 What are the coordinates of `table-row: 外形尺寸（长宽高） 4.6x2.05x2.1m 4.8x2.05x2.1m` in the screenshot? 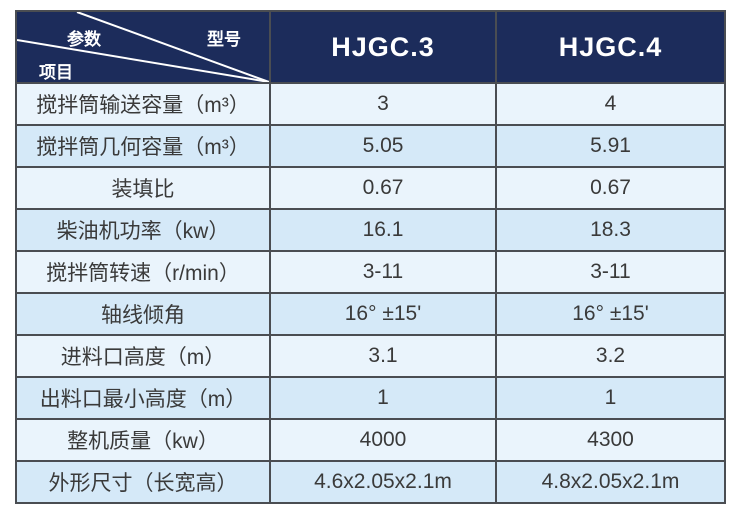 It's located at (370, 482).